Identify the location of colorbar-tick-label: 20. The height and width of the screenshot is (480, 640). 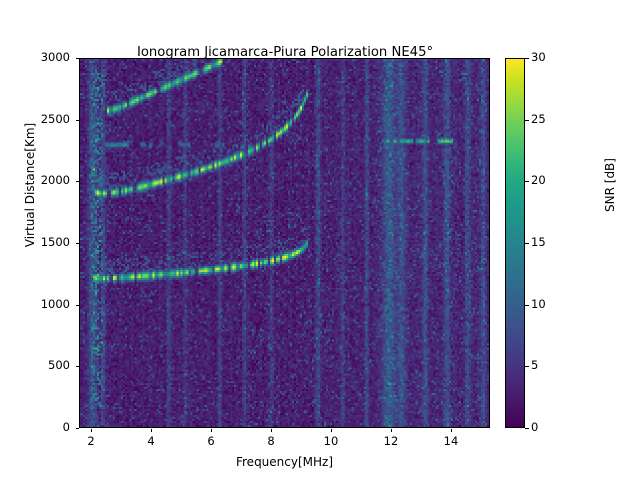
(538, 180).